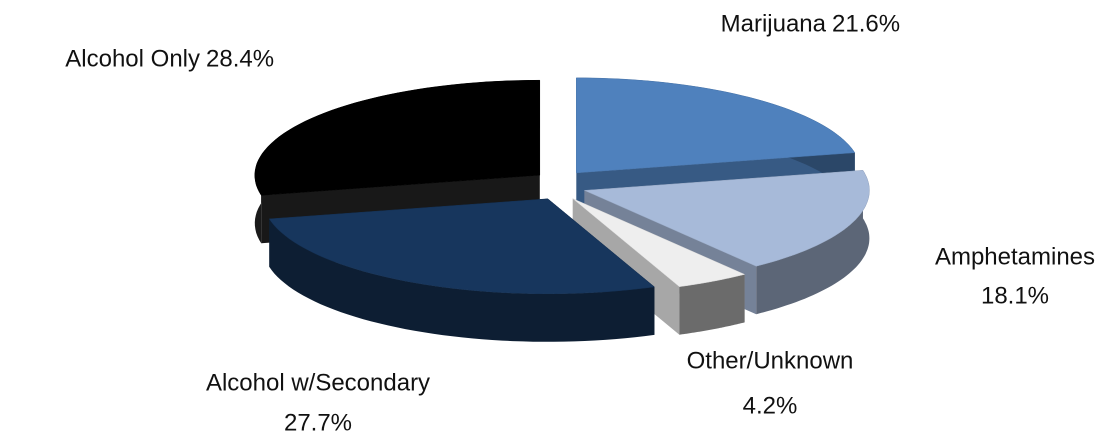 The height and width of the screenshot is (439, 1120). What do you see at coordinates (774, 23) in the screenshot?
I see `slice-label: Marijuana` at bounding box center [774, 23].